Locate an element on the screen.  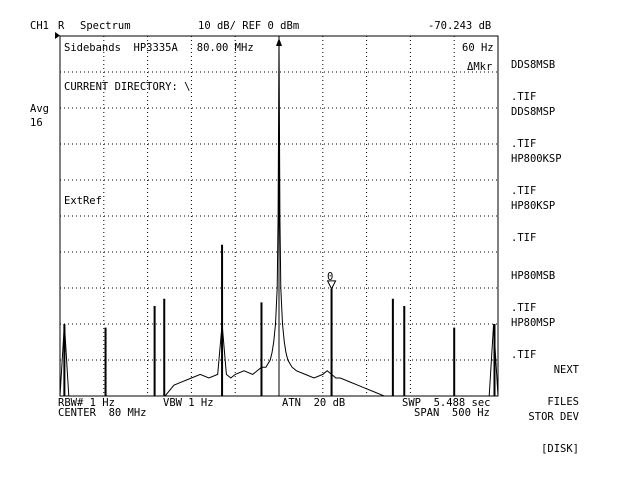
softkey-hp80msp: HP80MSP .TIF is located at coordinates (533, 334).